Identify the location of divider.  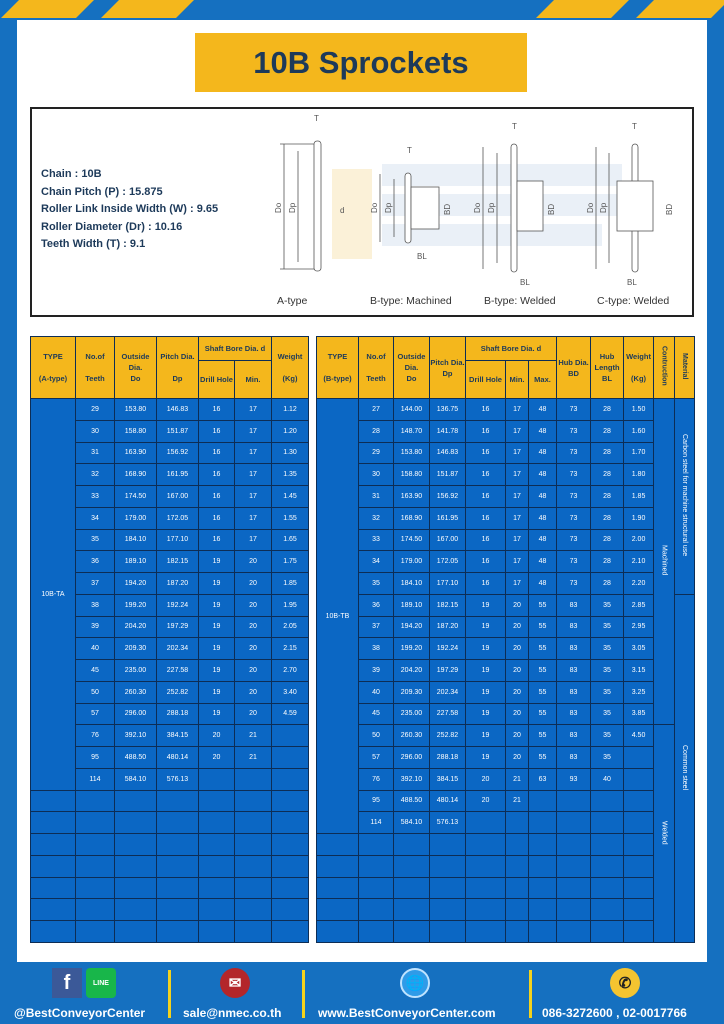
(169, 994).